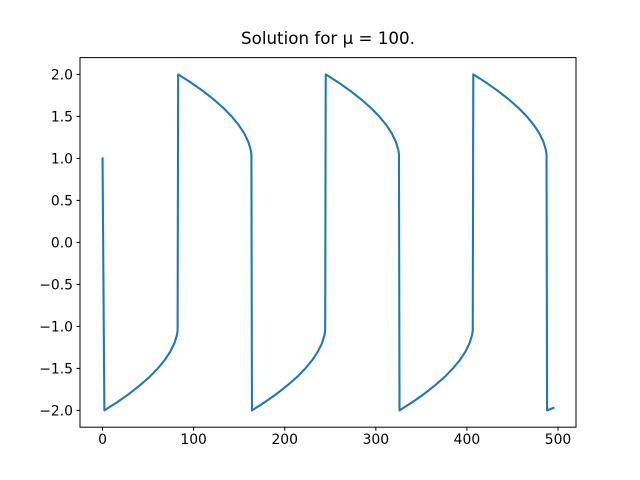 This screenshot has width=640, height=480. What do you see at coordinates (62, 75) in the screenshot?
I see `y-tick-label: 2.0` at bounding box center [62, 75].